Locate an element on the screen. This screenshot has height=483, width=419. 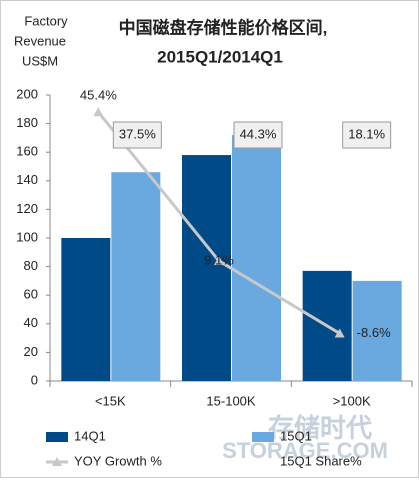
legend-label: 15Q1 is located at coordinates (296, 435).